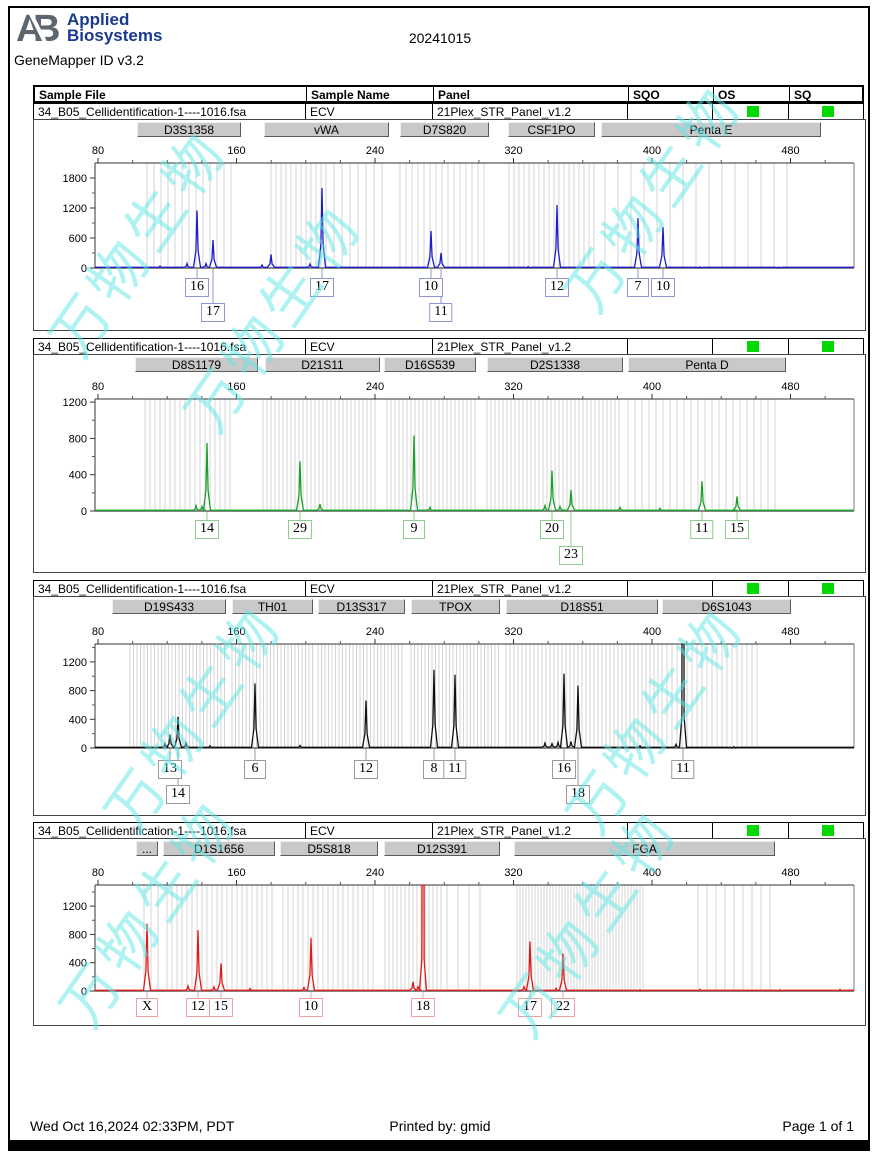 This screenshot has height=1155, width=880. Describe the element at coordinates (219, 848) in the screenshot. I see `marker-box-D1S1656: D1S1656` at that location.